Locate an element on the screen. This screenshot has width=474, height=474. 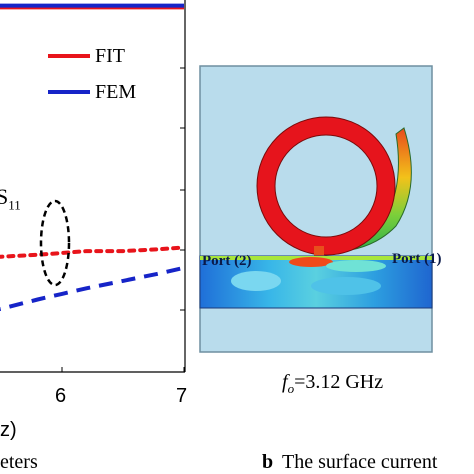
s11-ellipse-marker is located at coordinates (55, 243).